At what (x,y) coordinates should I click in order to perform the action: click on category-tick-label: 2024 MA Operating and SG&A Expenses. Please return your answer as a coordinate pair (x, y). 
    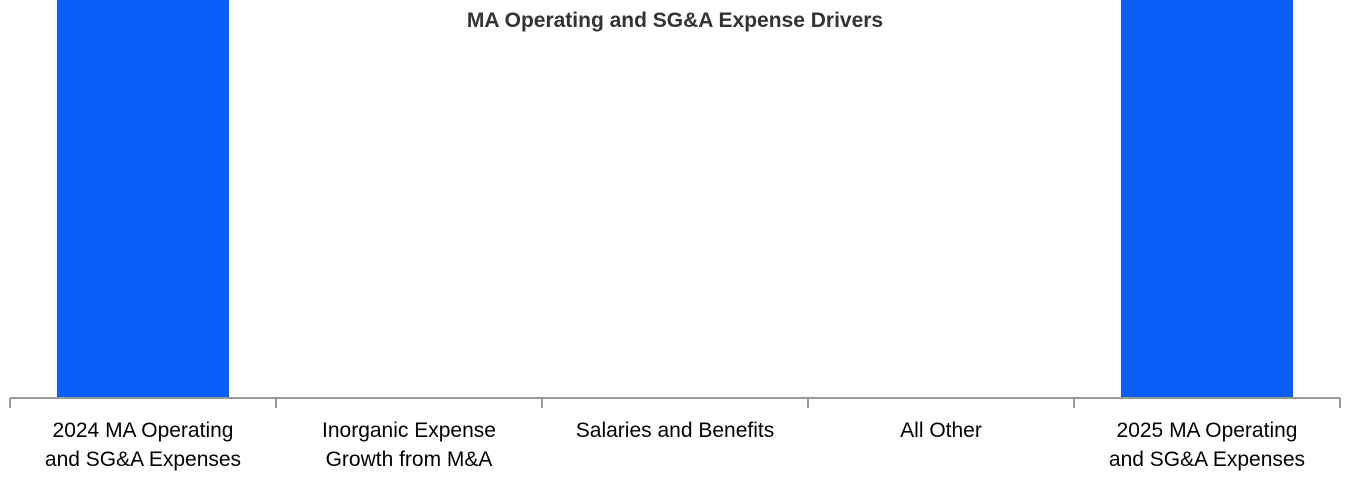
    Looking at the image, I should click on (143, 445).